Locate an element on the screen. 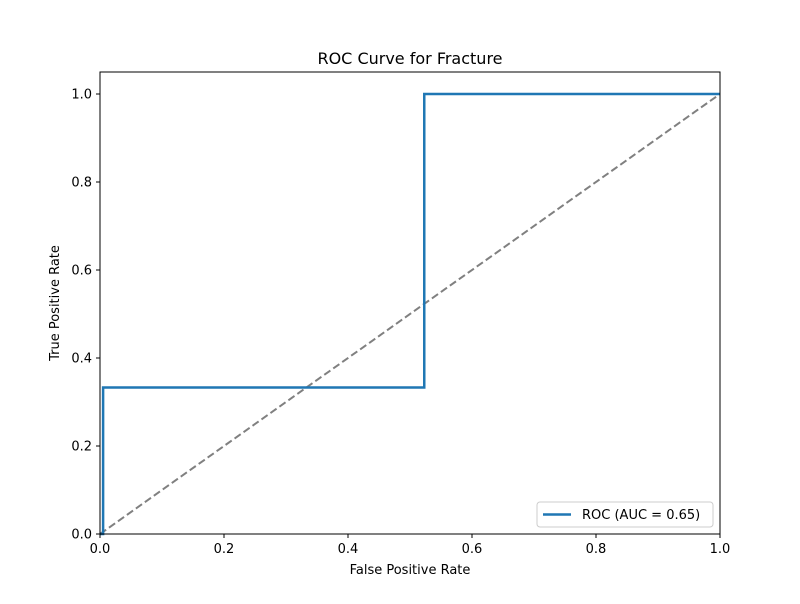 The height and width of the screenshot is (604, 800). x-tick-label: 0.8 is located at coordinates (596, 549).